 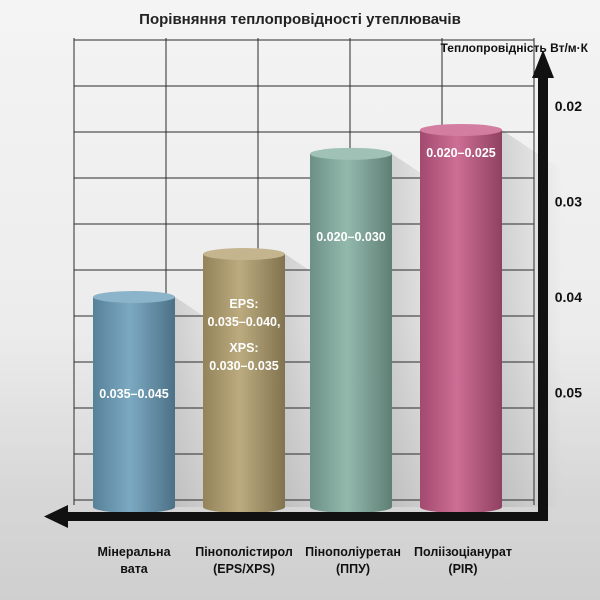 What do you see at coordinates (296, 516) in the screenshot?
I see `x-axis-arrow` at bounding box center [296, 516].